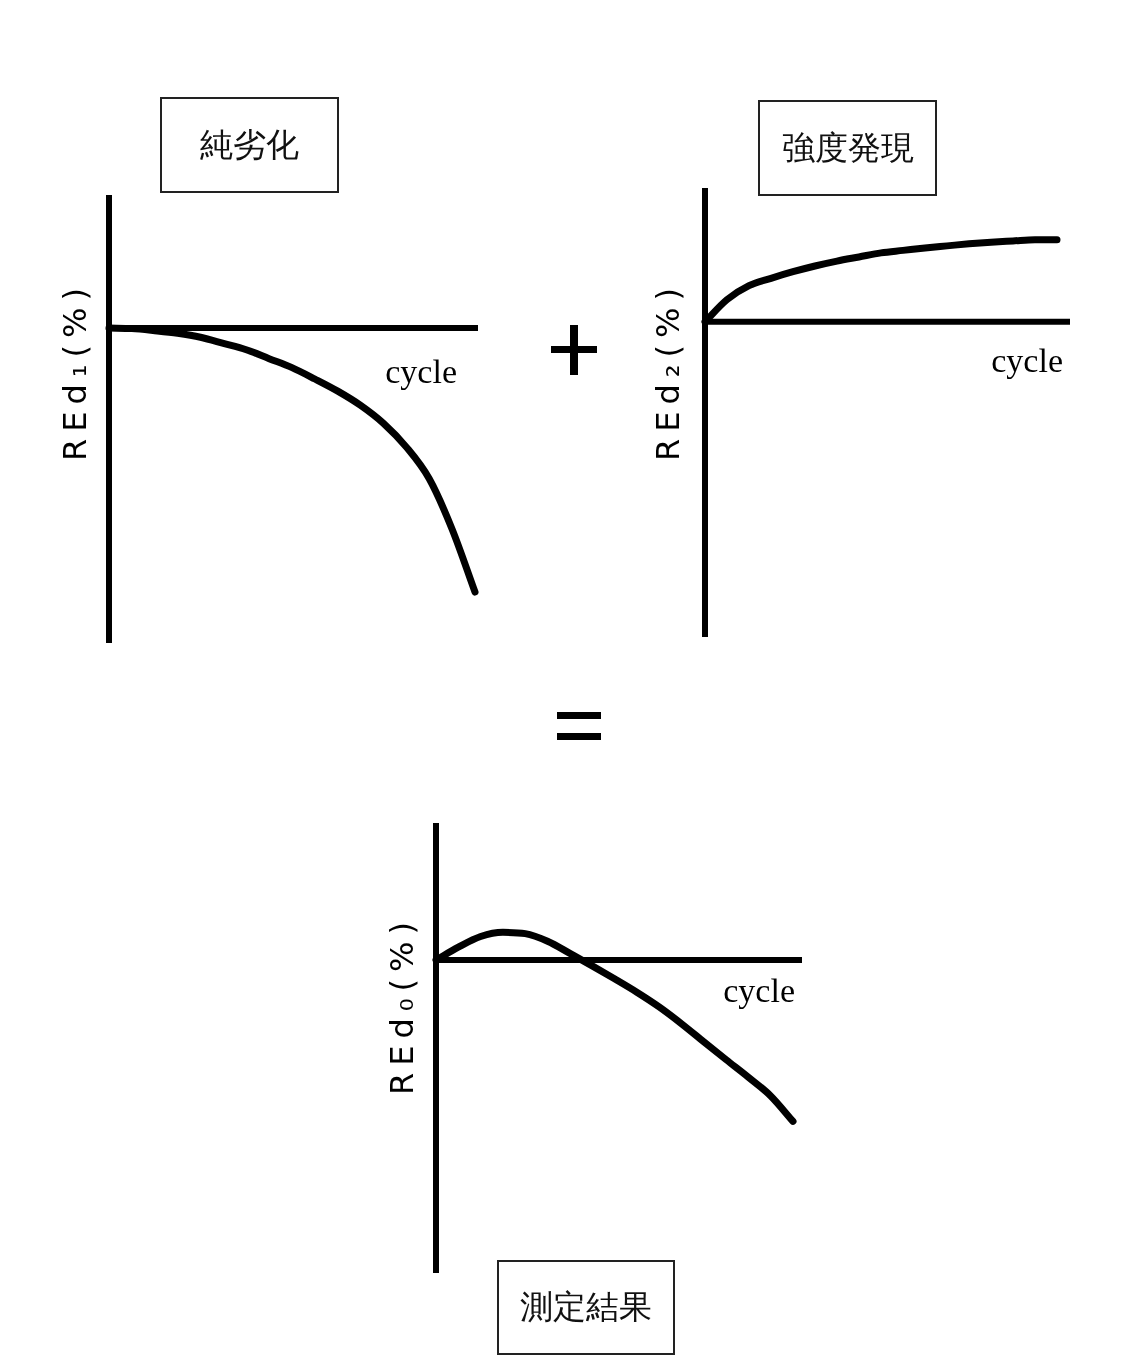  Describe the element at coordinates (75, 371) in the screenshot. I see `y-axis-title: REd₁(%)` at that location.